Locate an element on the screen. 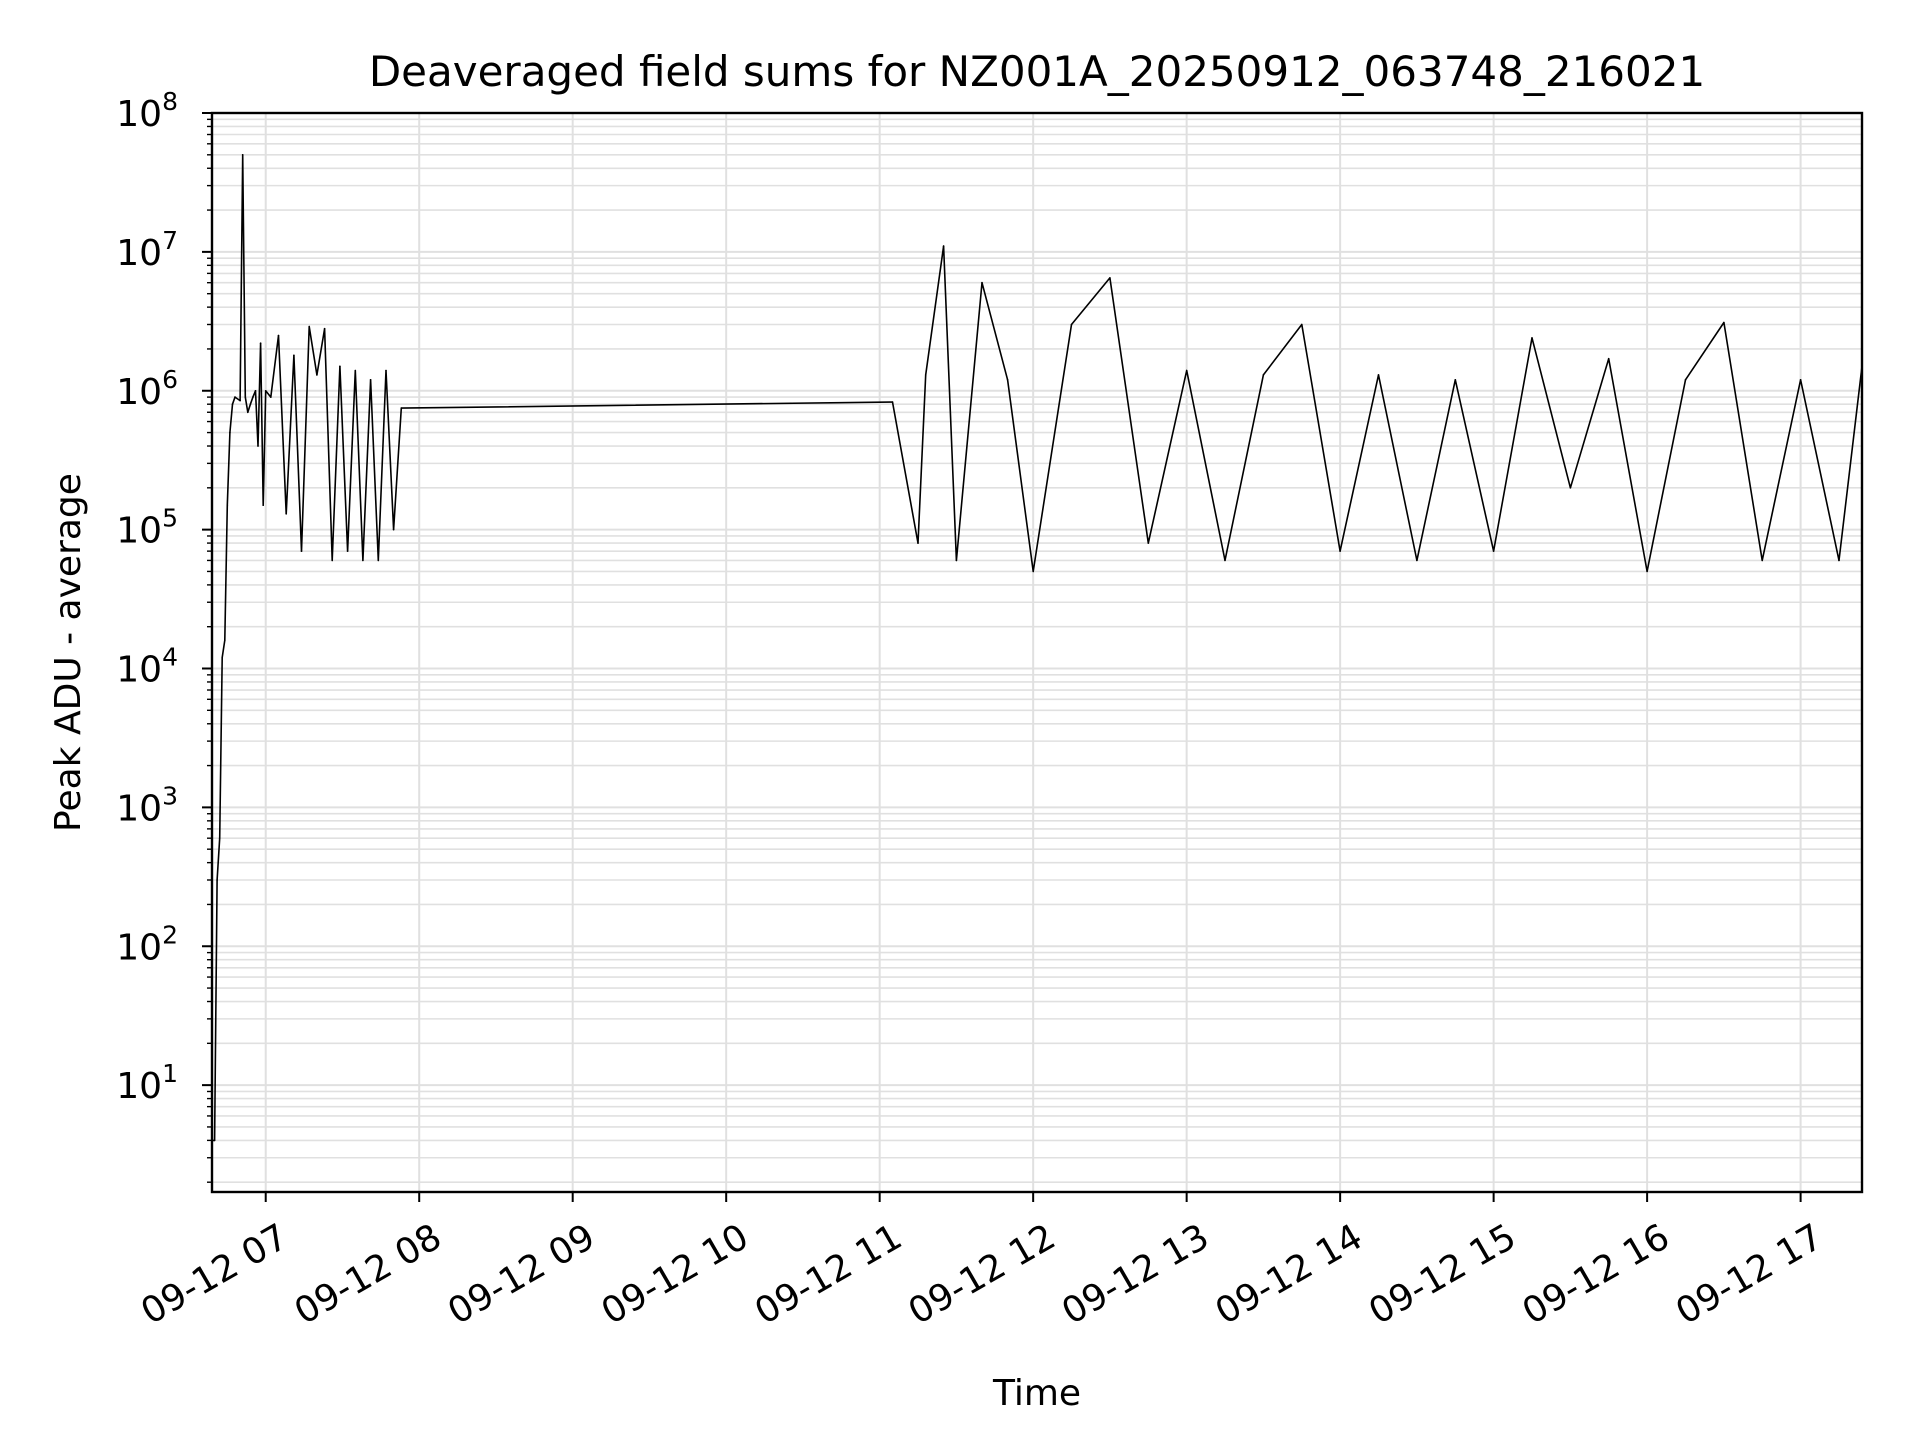 This screenshot has width=1920, height=1440. y-tick-label-exponent: 7 is located at coordinates (170, 240).